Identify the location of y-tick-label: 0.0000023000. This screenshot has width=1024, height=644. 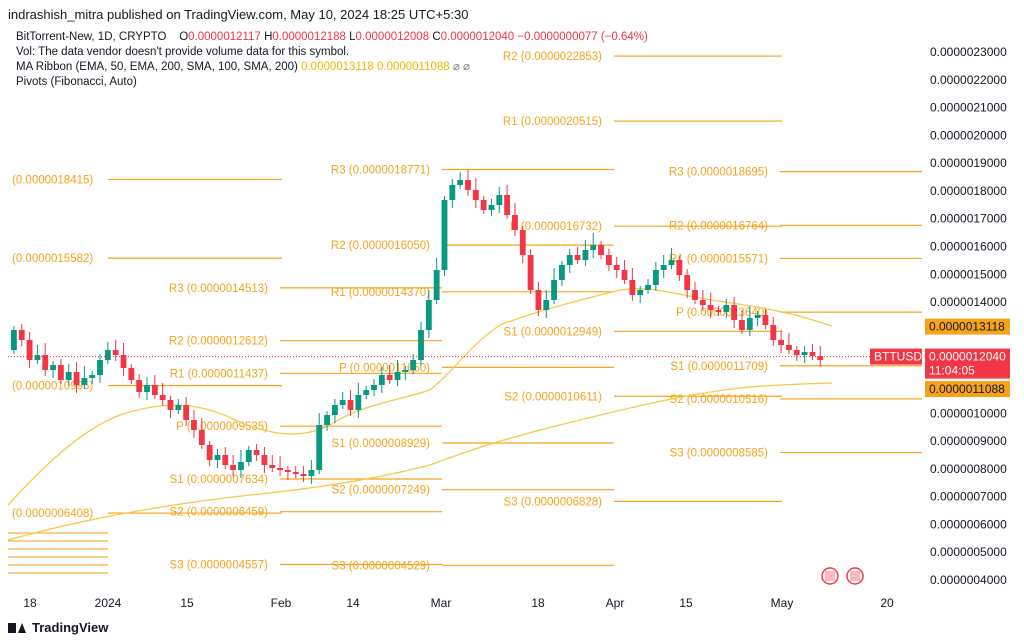
(968, 52).